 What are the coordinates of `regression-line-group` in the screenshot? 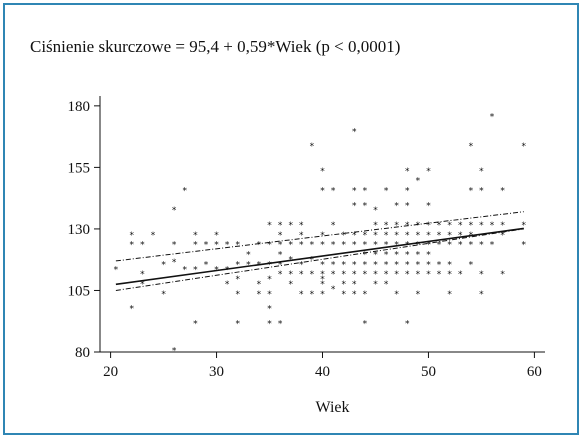 It's located at (319, 256).